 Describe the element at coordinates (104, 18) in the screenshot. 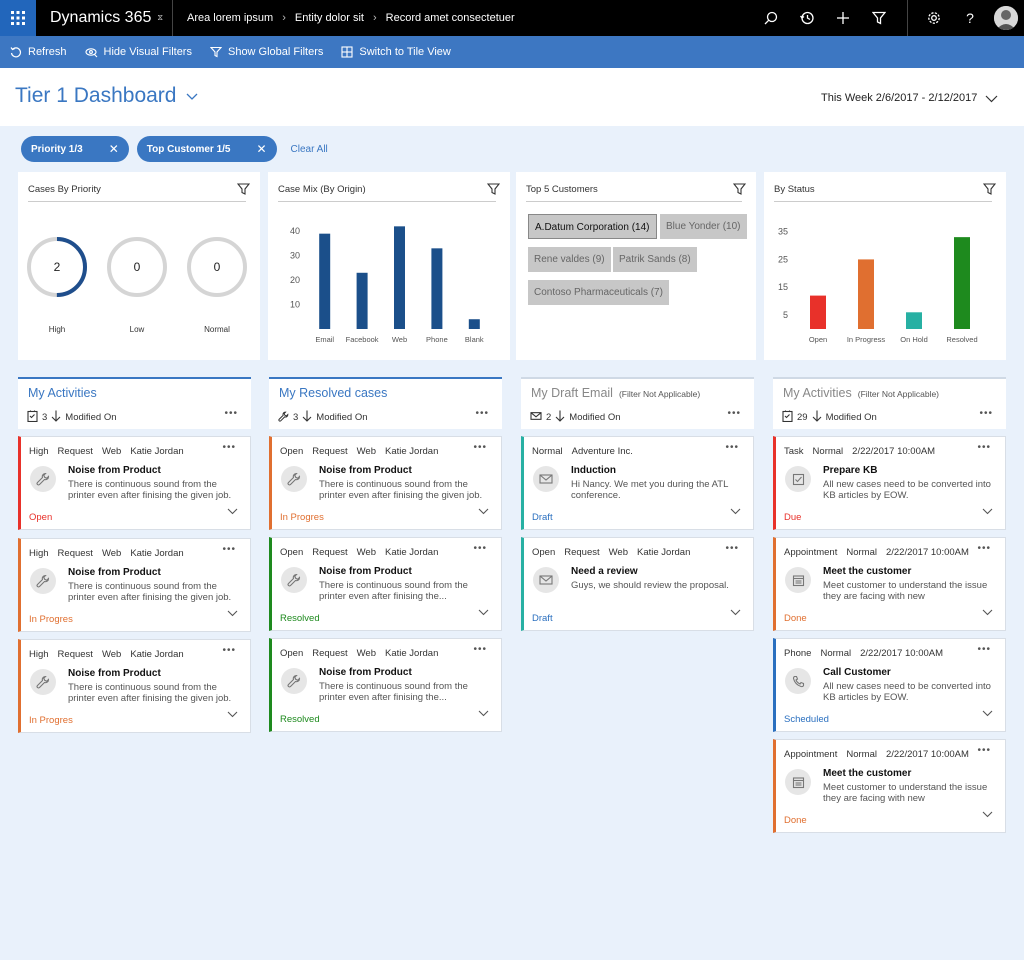

I see `app-brand: Dynamics 365 ⧖` at that location.